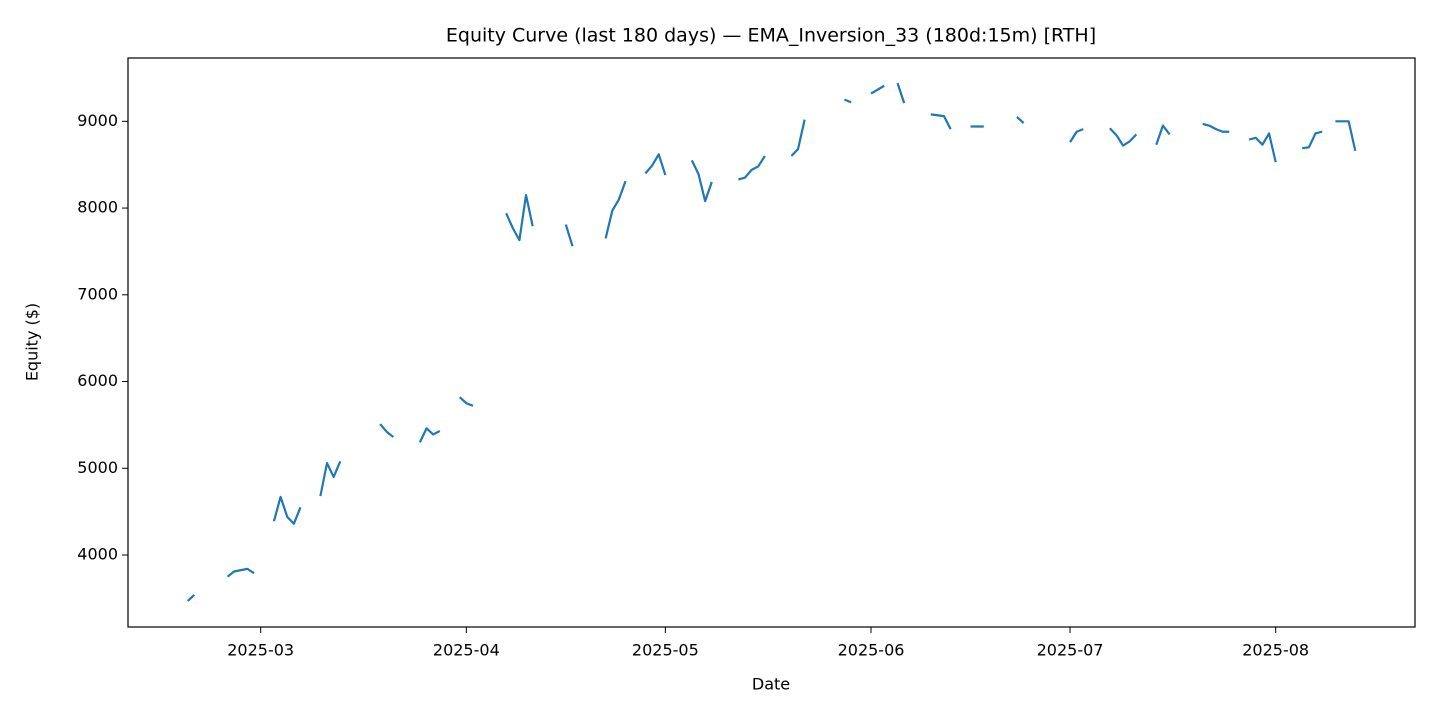  I want to click on y-tick-label: 5000, so click(97, 467).